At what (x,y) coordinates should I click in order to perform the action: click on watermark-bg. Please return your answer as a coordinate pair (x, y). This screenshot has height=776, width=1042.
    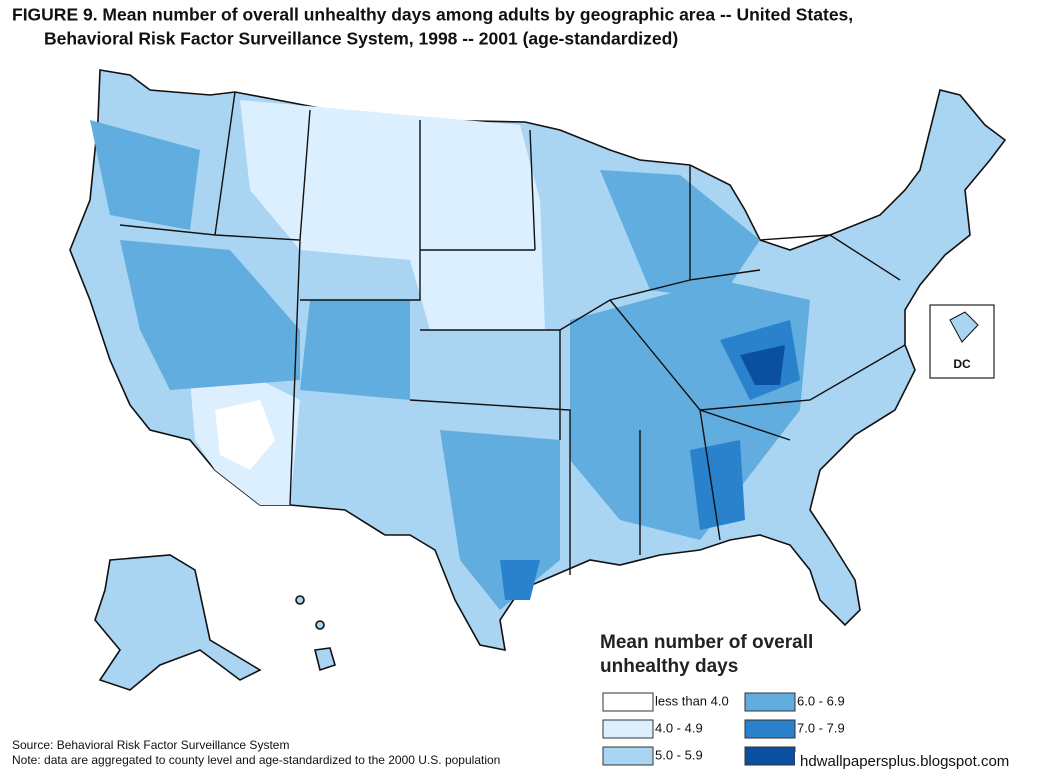
    Looking at the image, I should click on (915, 762).